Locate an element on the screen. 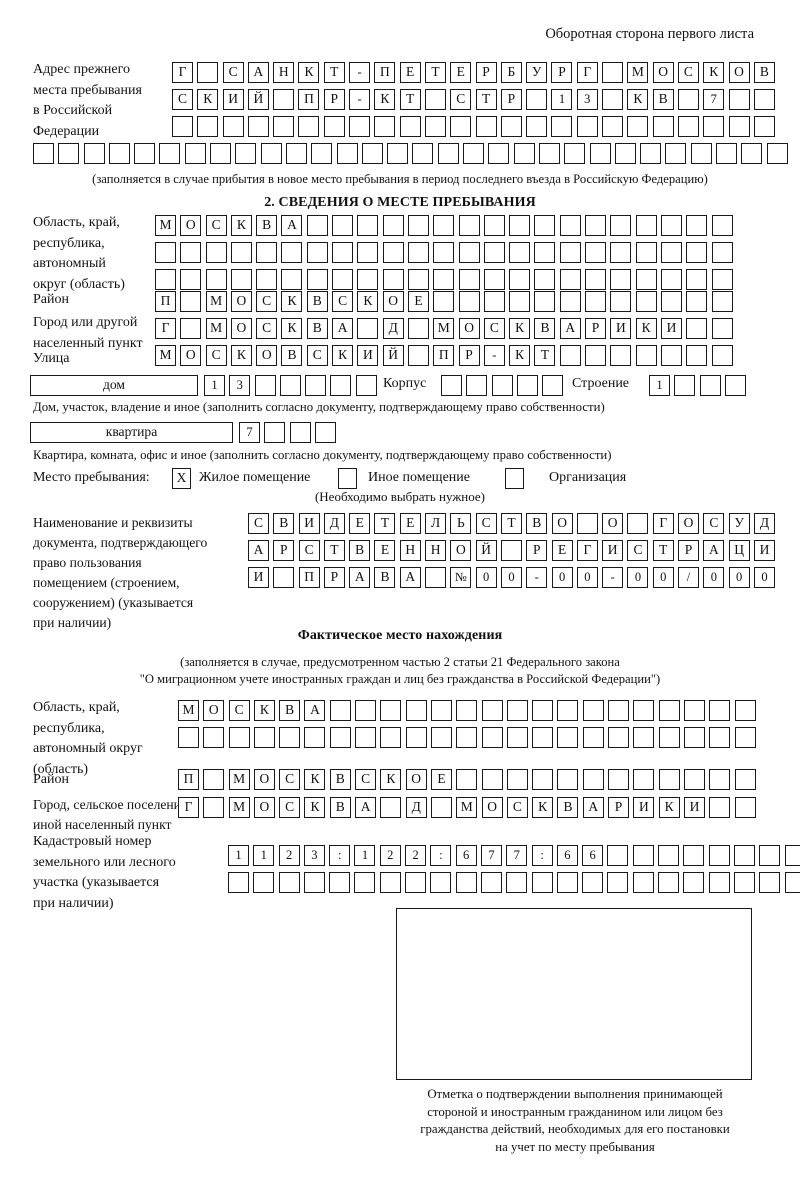  section2-region-r1-cell-1: М is located at coordinates (165, 225).